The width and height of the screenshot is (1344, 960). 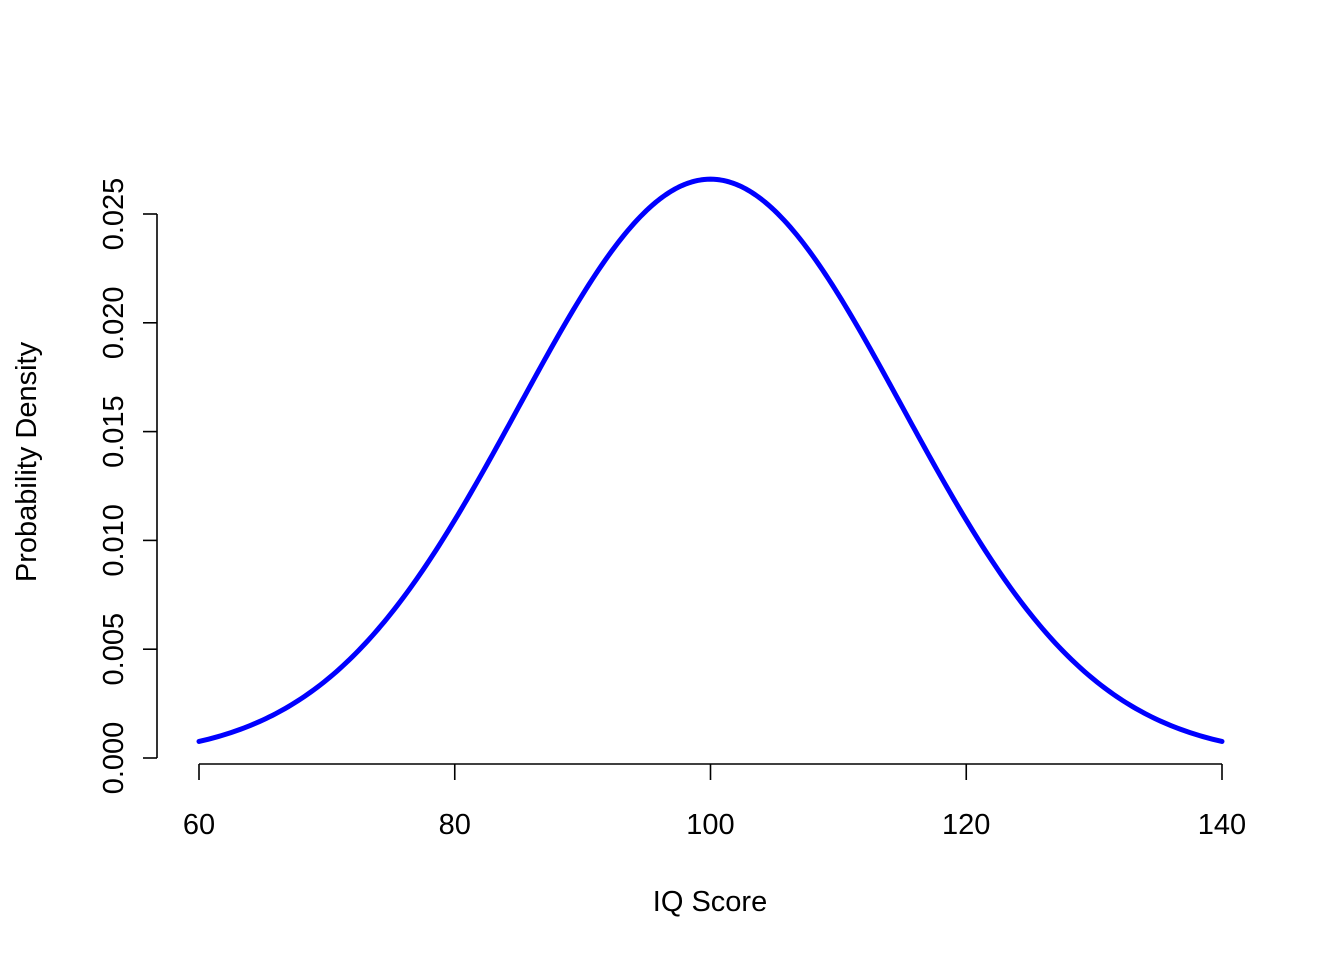 I want to click on y-tick-label: 0.000, so click(x=114, y=758).